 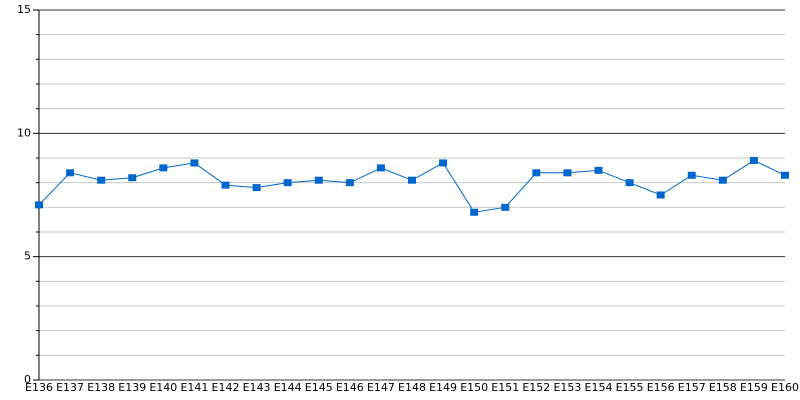 I want to click on y-tick-label: 0, so click(x=27, y=379).